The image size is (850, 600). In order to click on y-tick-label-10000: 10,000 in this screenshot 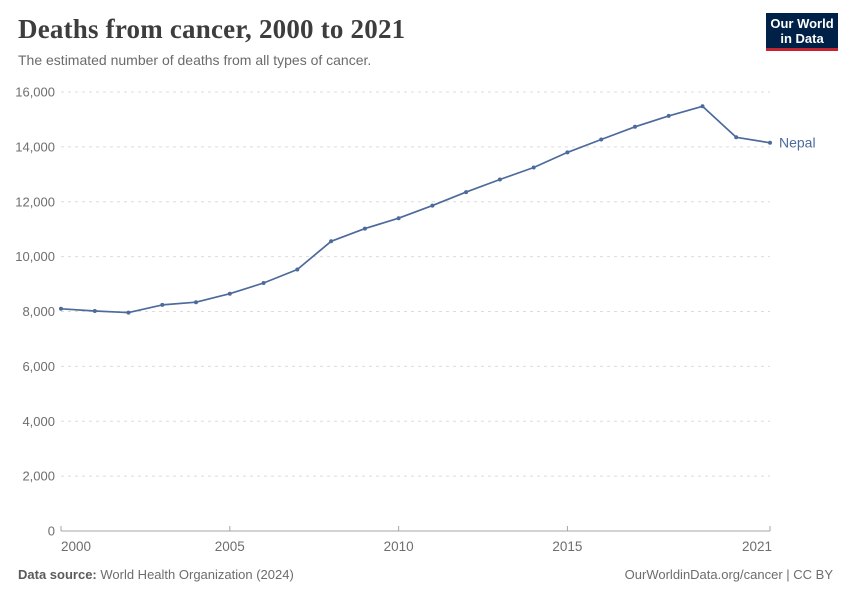, I will do `click(35, 256)`.